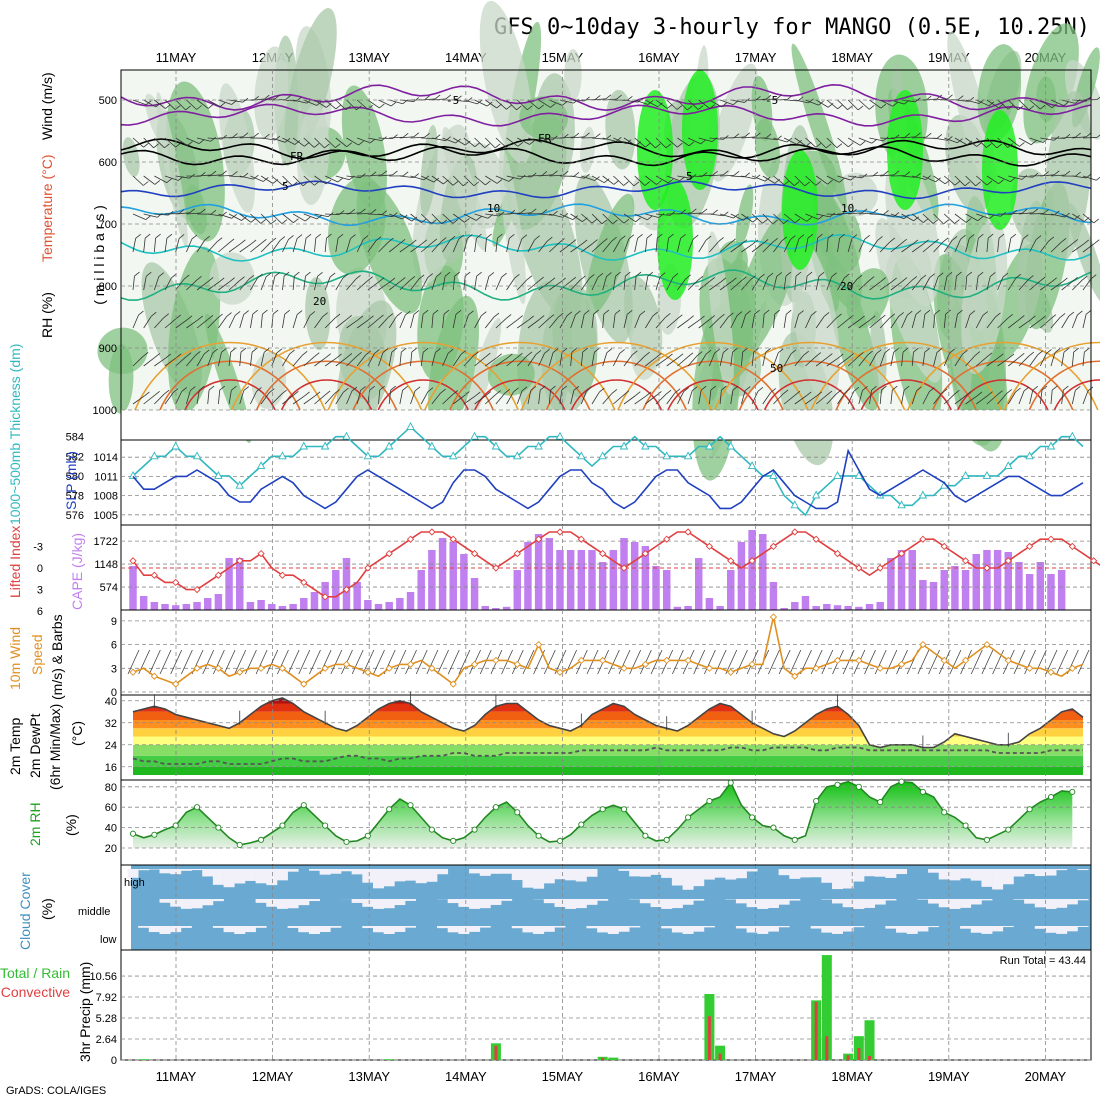 This screenshot has height=1100, width=1100. I want to click on level-600: 600, so click(108, 163).